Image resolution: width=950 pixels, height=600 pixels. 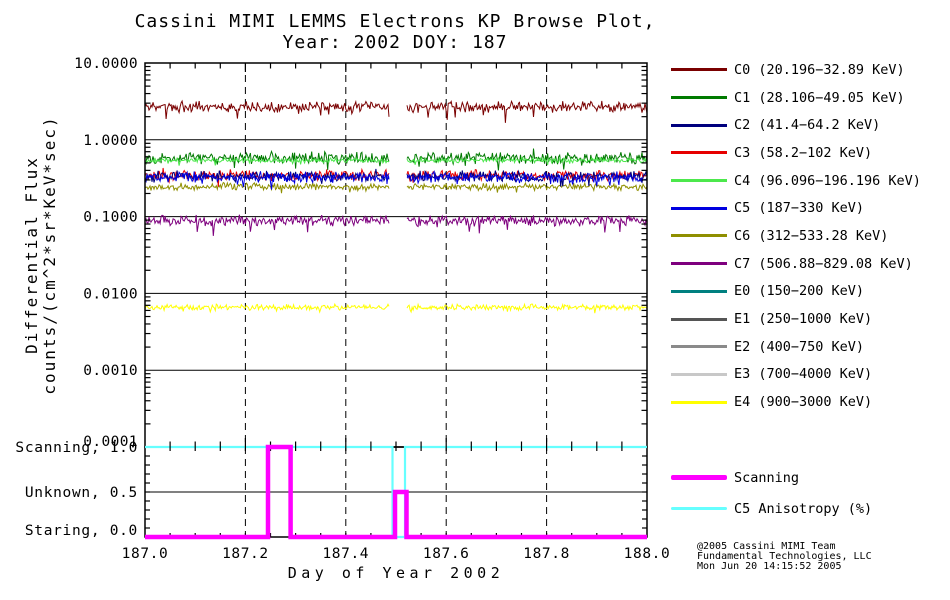 I want to click on y-tick-label: 1.0000, so click(x=110, y=141).